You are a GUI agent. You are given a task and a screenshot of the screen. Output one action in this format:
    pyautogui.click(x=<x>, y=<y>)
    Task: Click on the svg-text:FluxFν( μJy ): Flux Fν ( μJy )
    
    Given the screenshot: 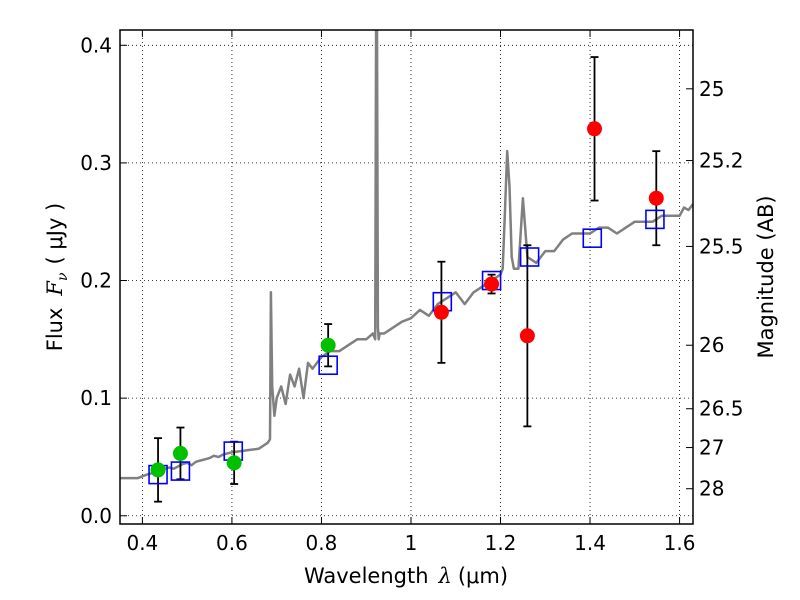 What is the action you would take?
    pyautogui.click(x=57, y=277)
    